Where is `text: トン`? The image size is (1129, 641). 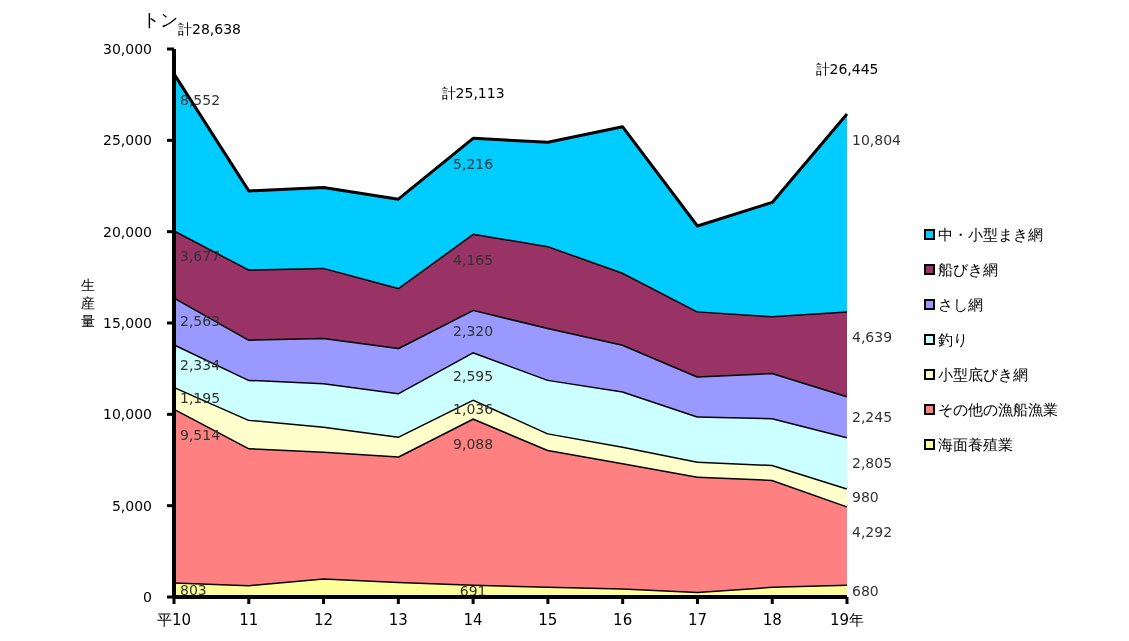
text: トン is located at coordinates (160, 19).